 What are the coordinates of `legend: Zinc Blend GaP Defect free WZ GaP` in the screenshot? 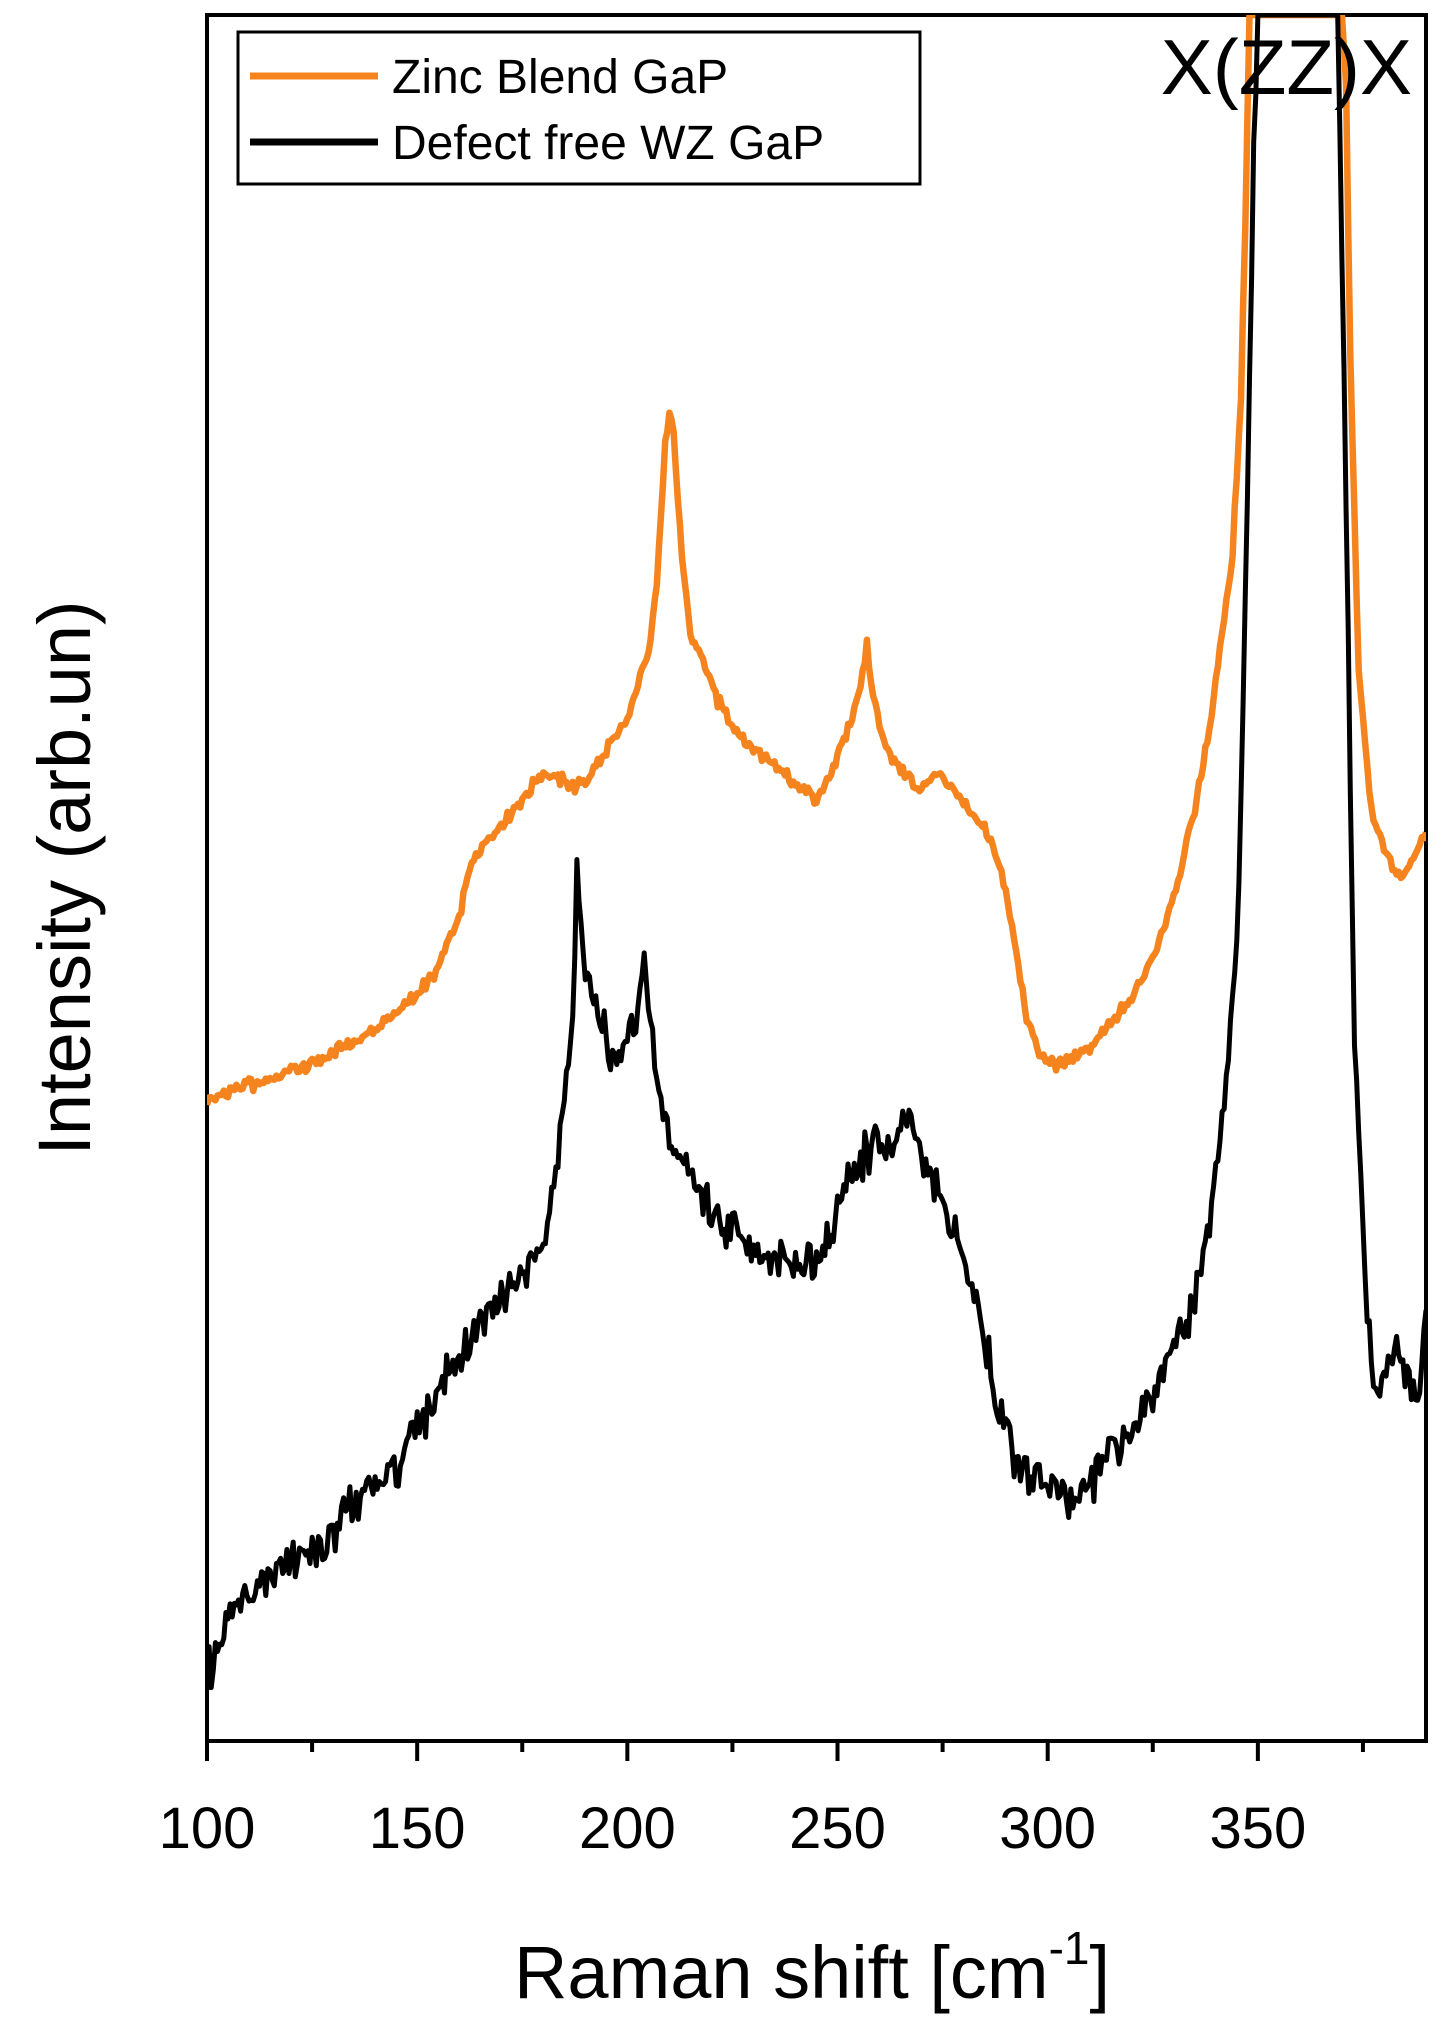 It's located at (579, 108).